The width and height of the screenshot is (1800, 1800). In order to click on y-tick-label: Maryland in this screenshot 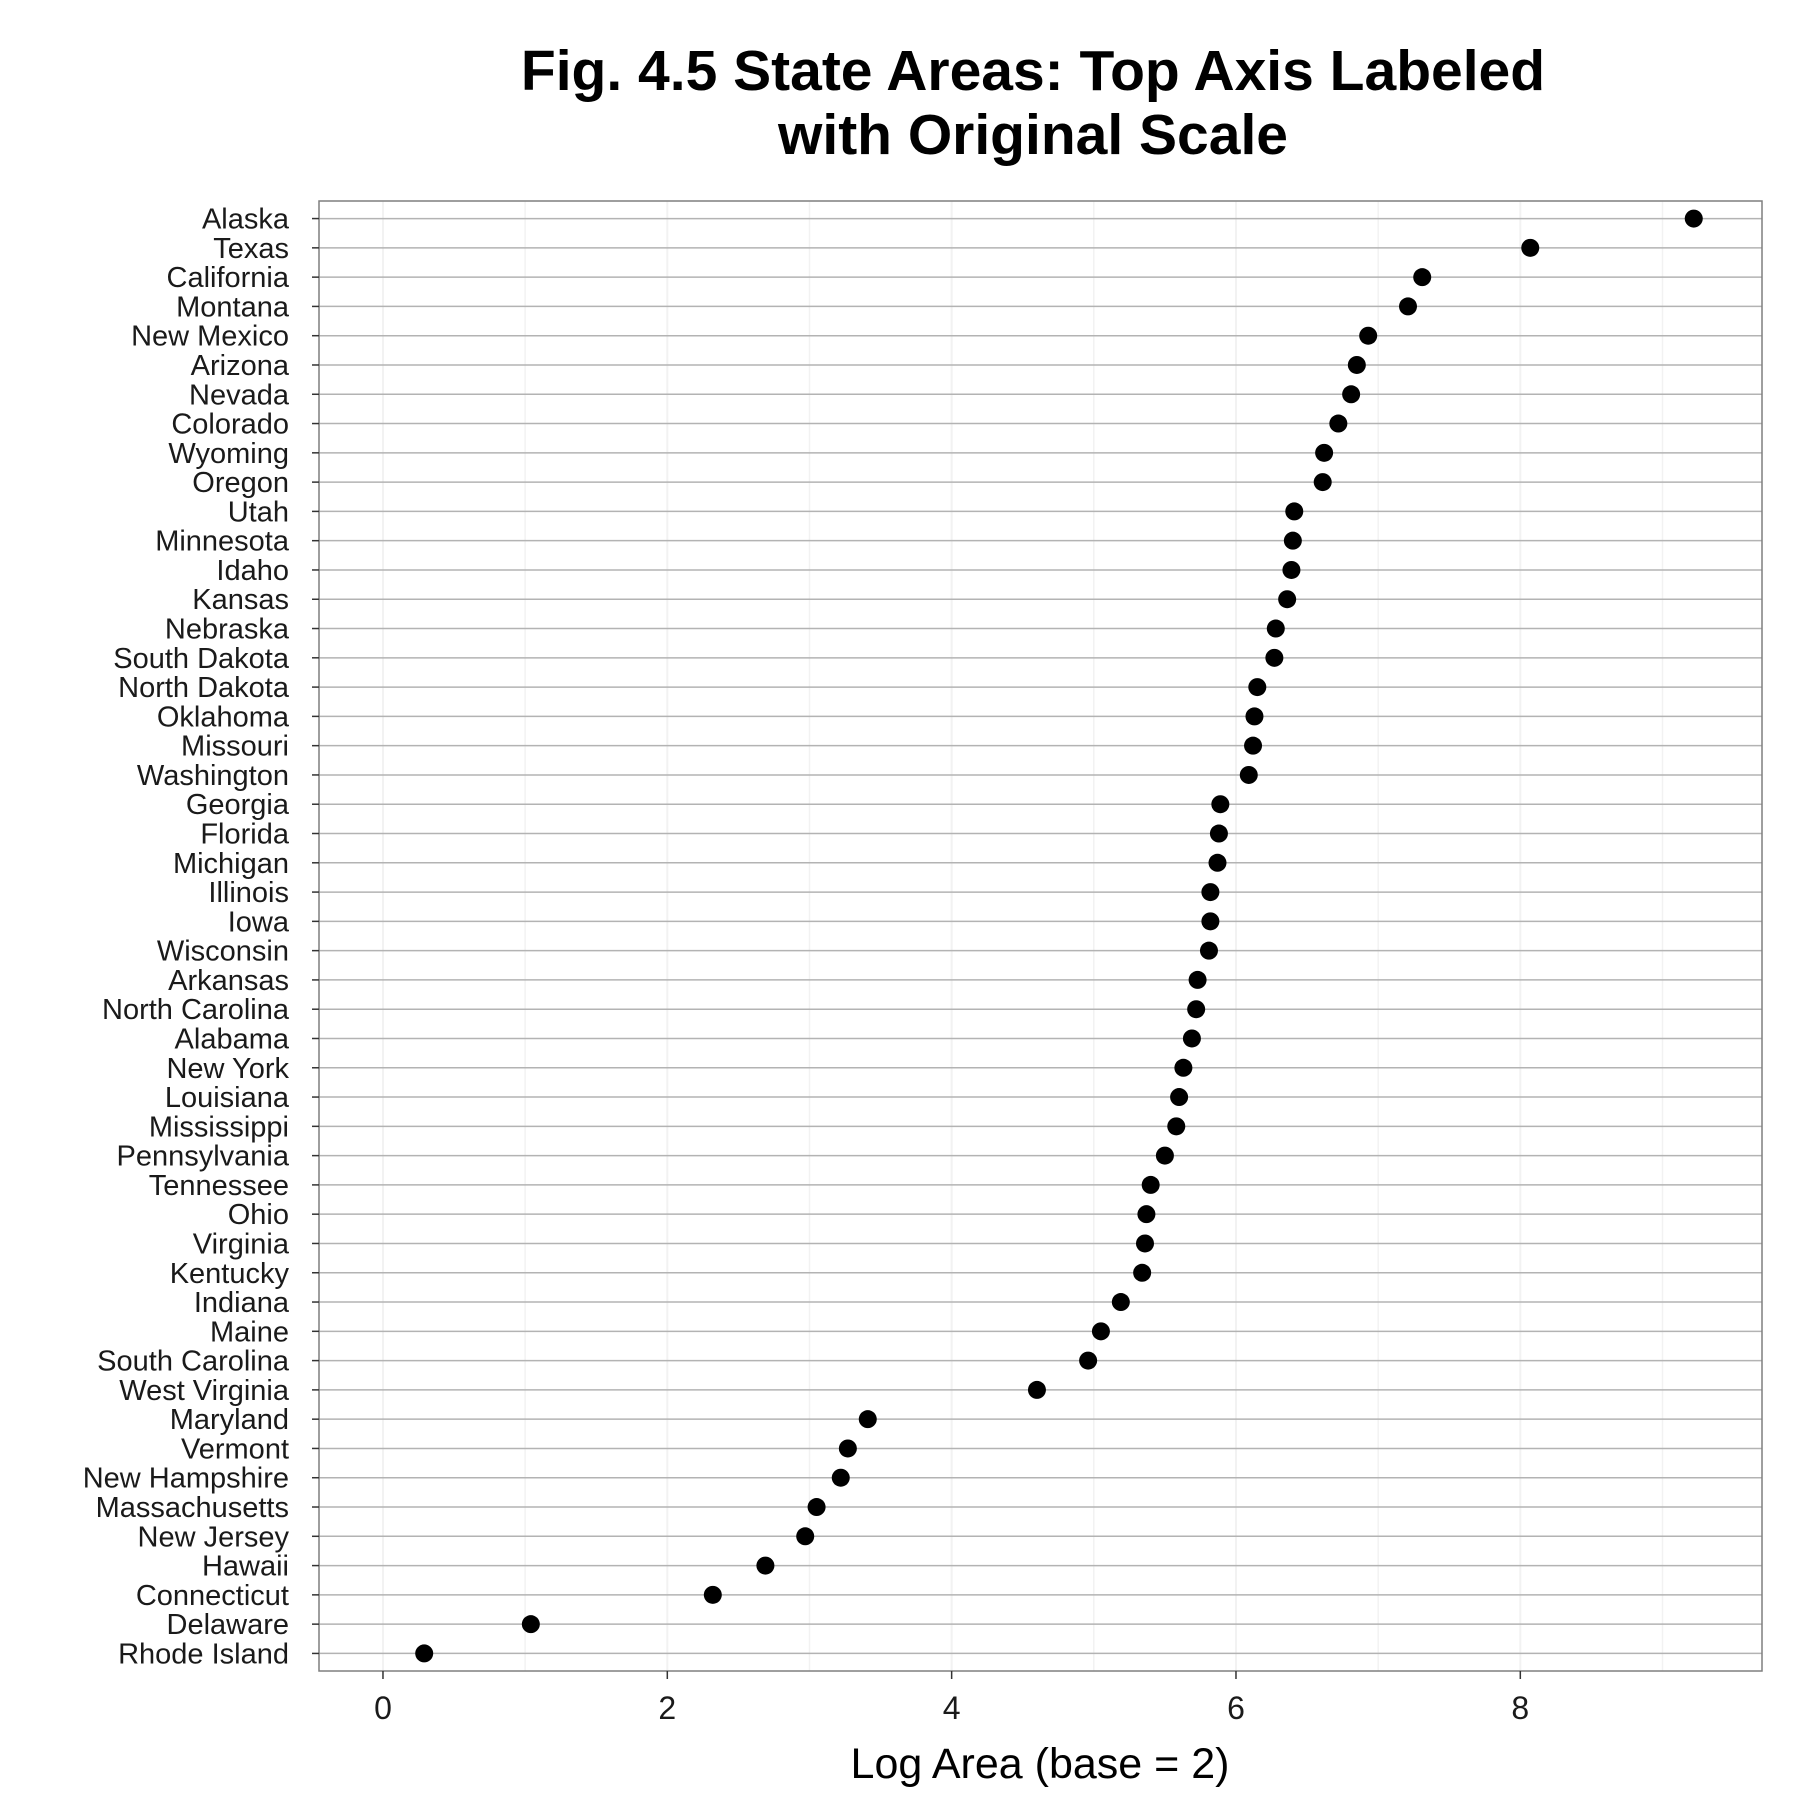, I will do `click(229, 1420)`.